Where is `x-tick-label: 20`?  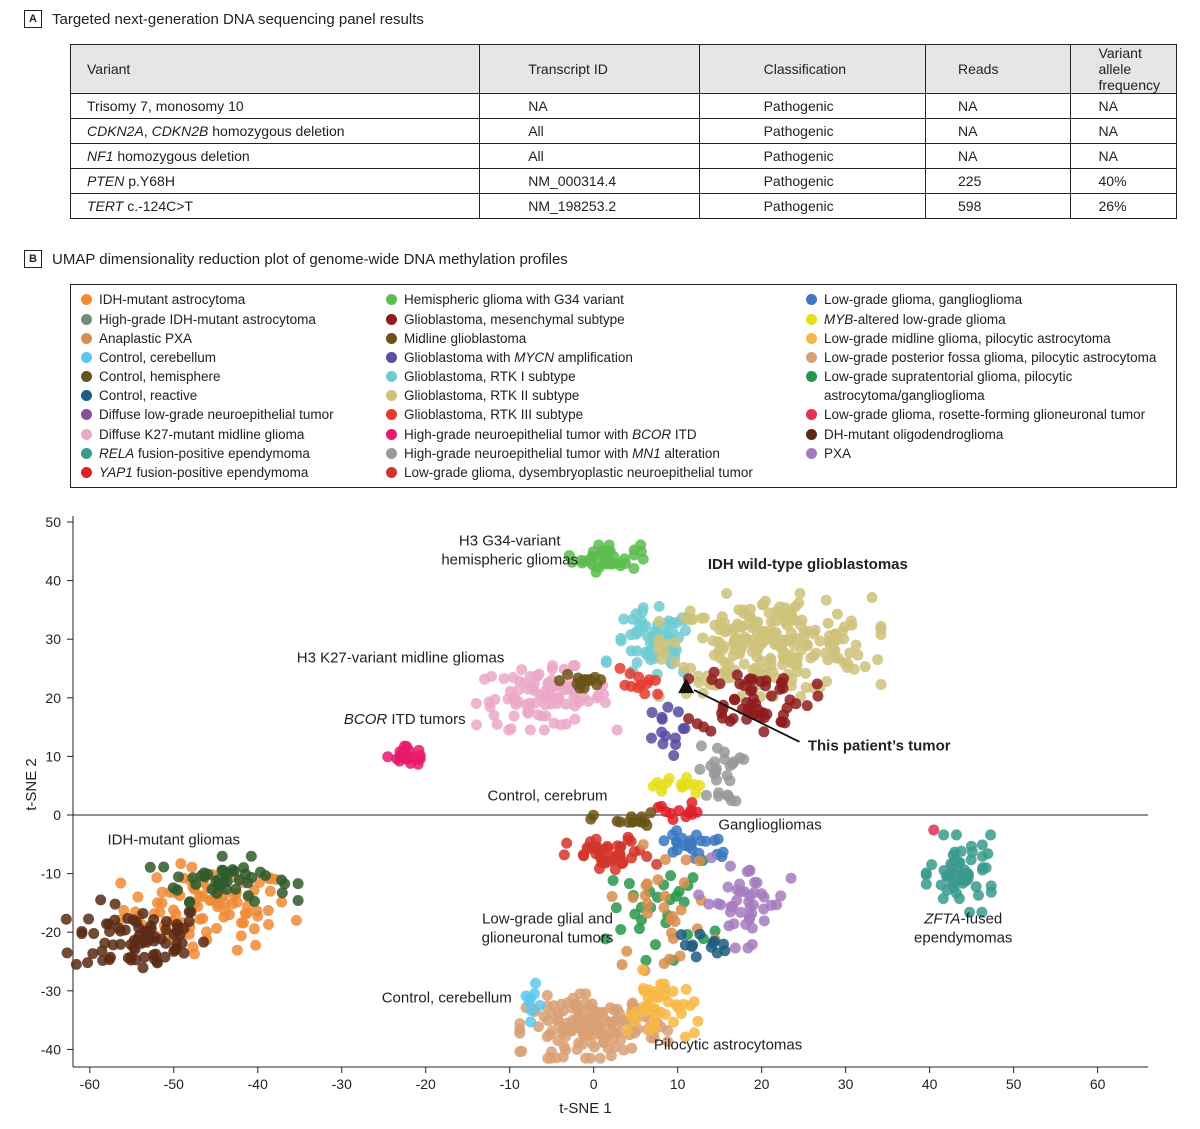 x-tick-label: 20 is located at coordinates (762, 1084).